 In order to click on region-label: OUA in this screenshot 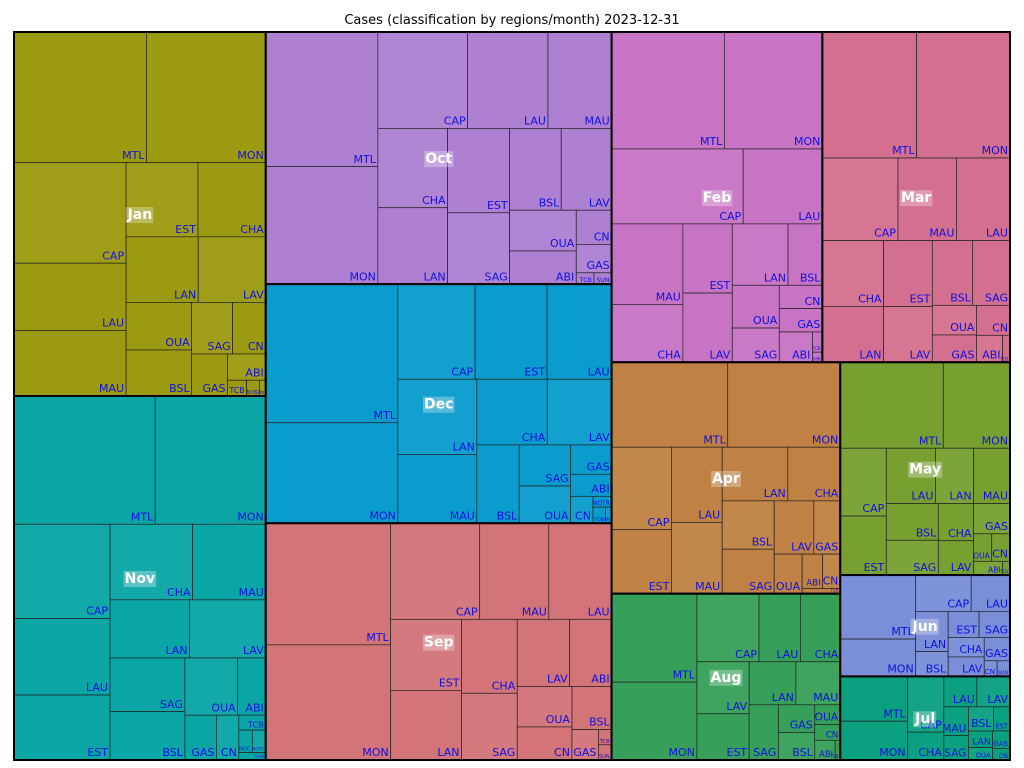, I will do `click(556, 515)`.